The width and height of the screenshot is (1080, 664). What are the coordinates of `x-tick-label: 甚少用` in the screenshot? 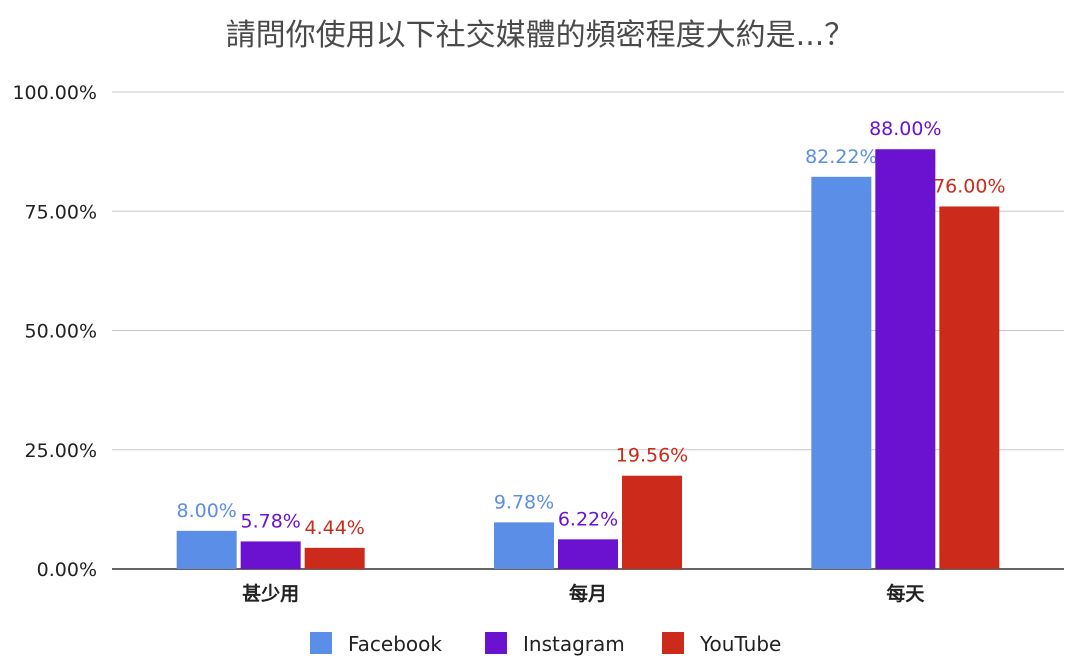 It's located at (270, 593).